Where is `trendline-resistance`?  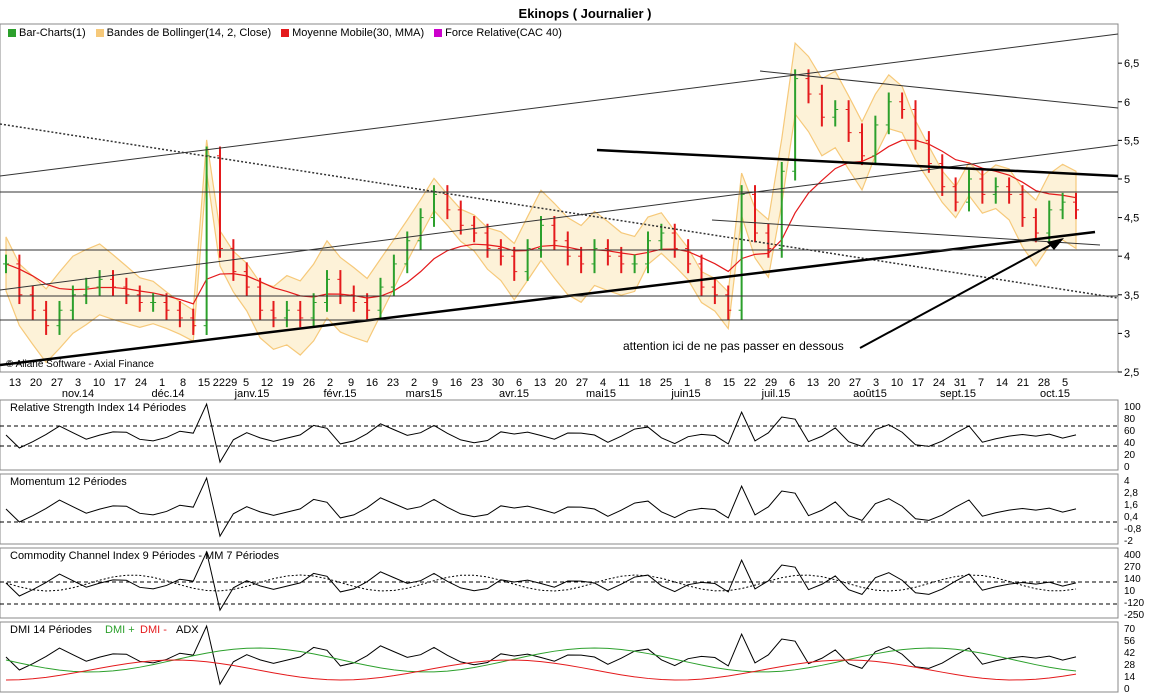
trendline-resistance is located at coordinates (857, 163).